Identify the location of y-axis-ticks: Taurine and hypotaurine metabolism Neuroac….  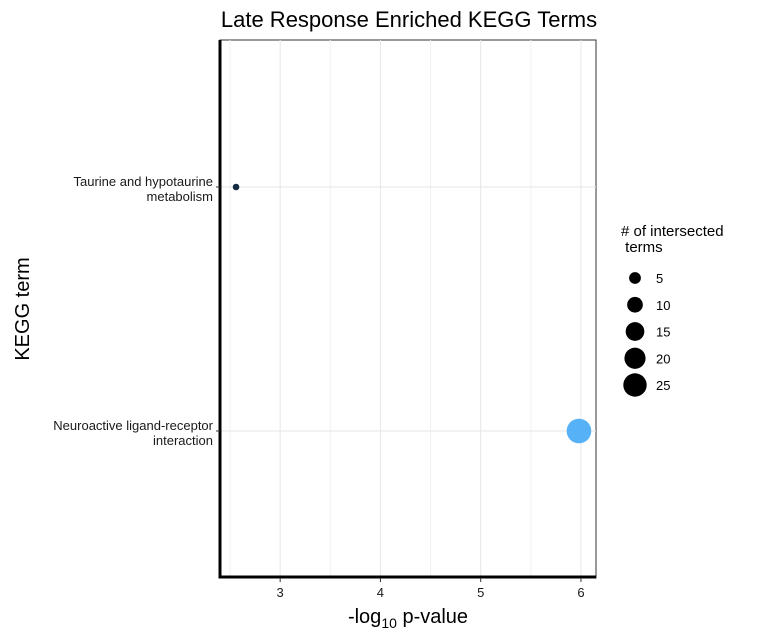
(136, 311).